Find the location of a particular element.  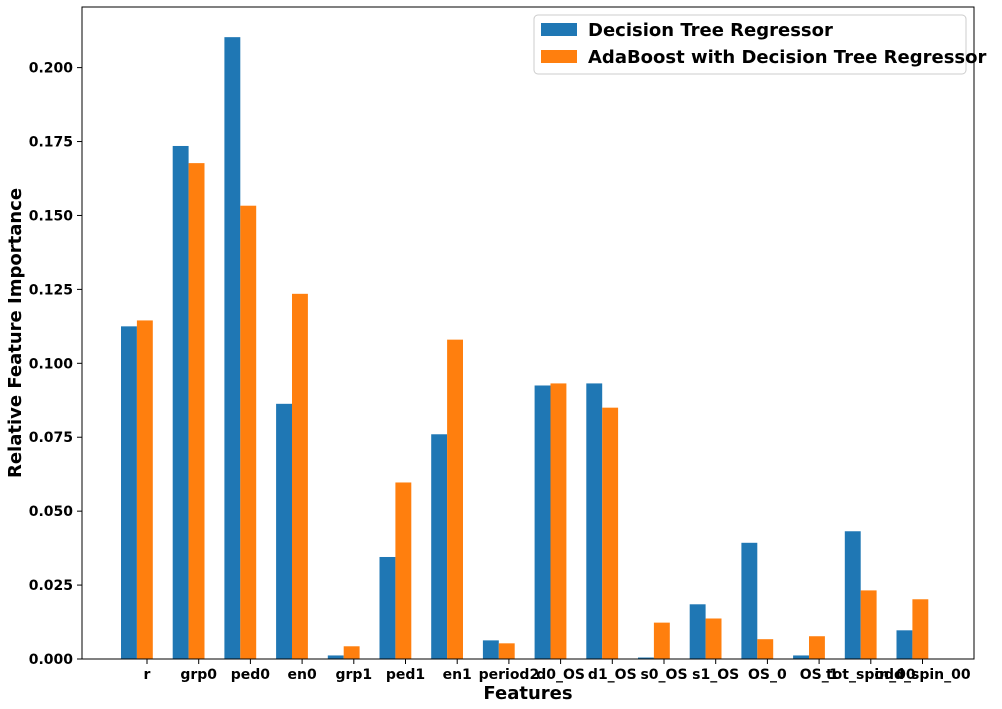

x-tick-label-en1: en1 is located at coordinates (457, 675).